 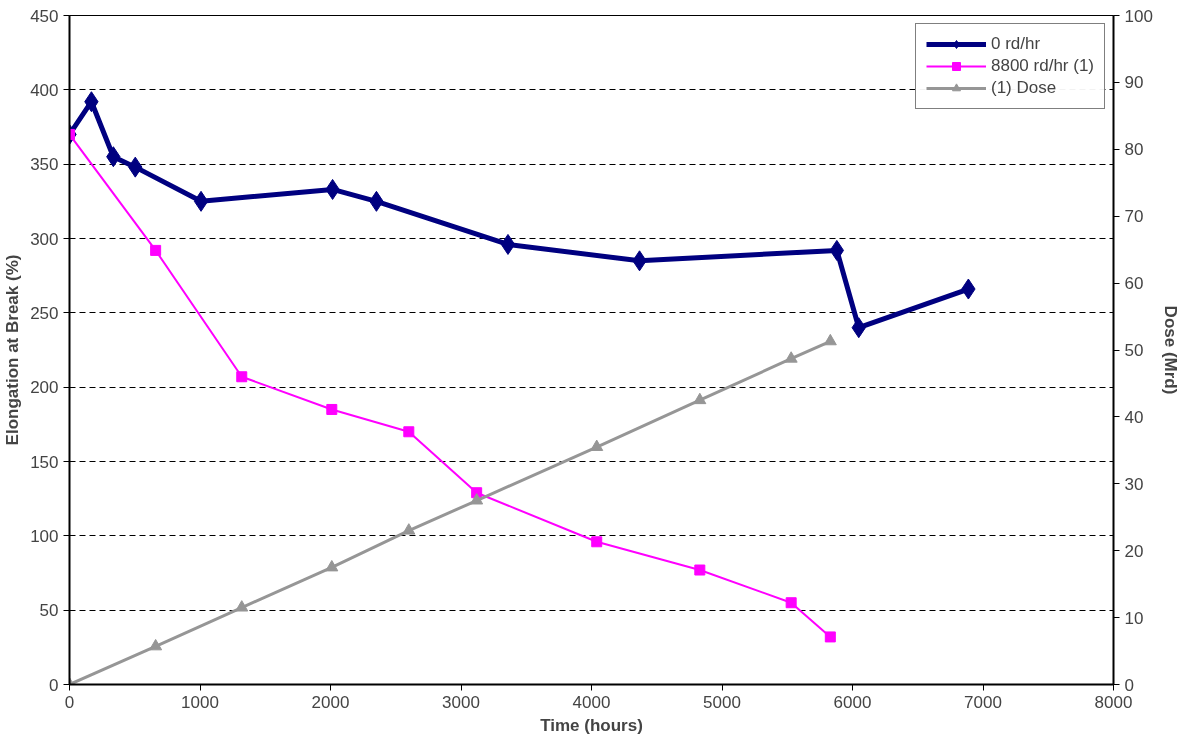 I want to click on y-tick-label: 0, so click(x=54, y=685).